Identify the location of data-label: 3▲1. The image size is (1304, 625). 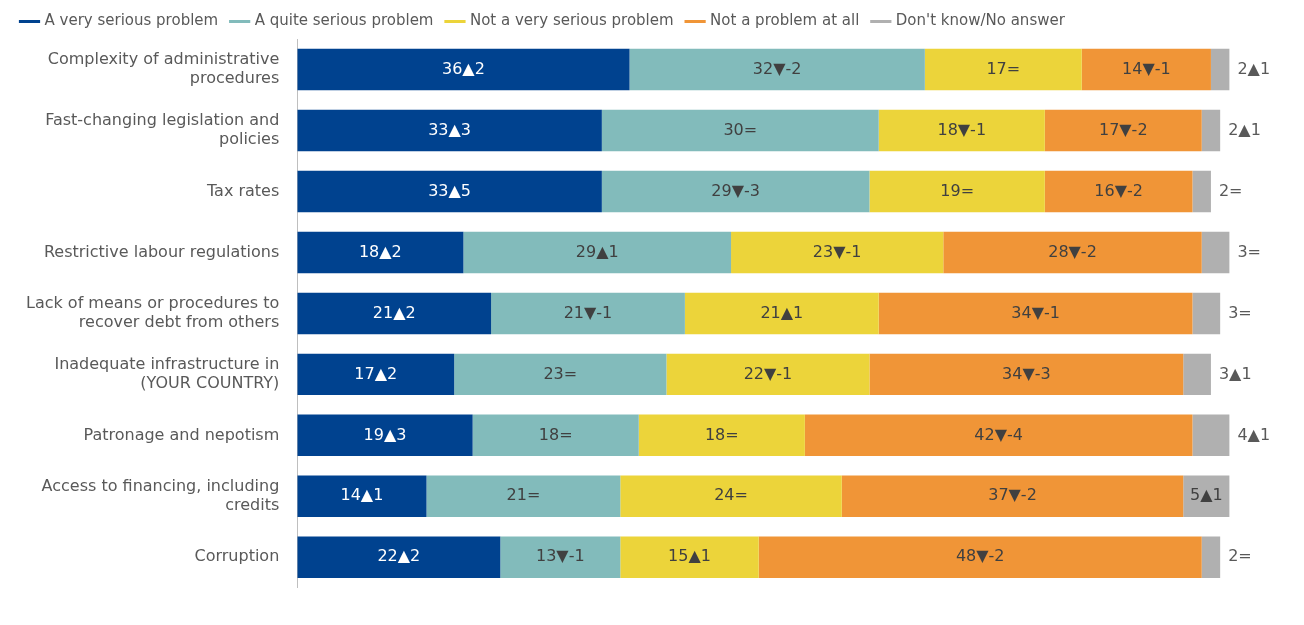
(1235, 373).